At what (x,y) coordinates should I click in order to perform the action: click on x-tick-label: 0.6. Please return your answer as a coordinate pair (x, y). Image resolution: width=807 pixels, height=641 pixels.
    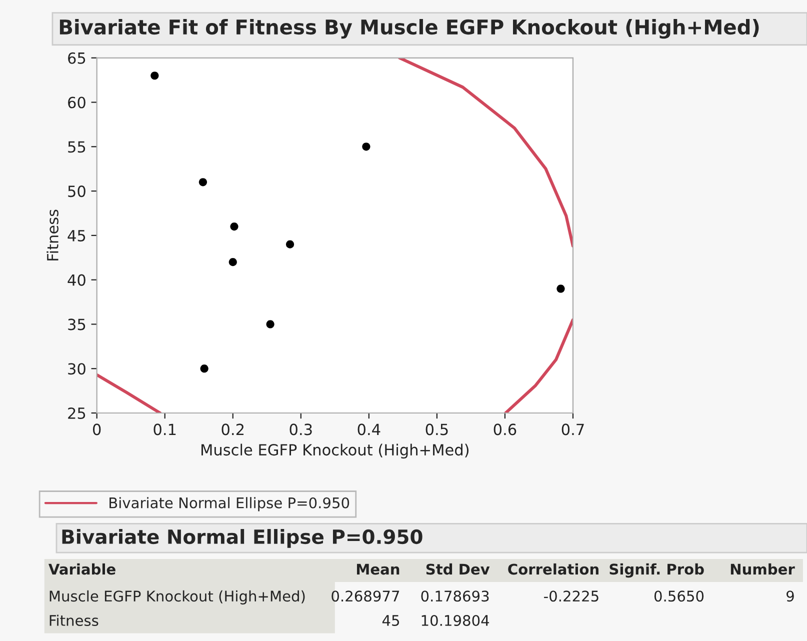
    Looking at the image, I should click on (505, 430).